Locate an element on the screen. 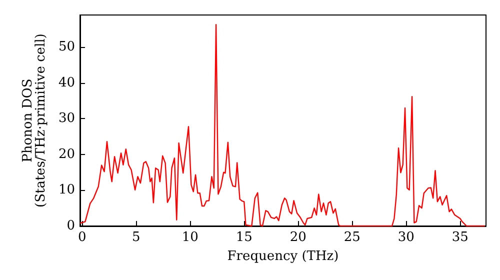 This screenshot has height=280, width=500. x-tick-label: 0 is located at coordinates (82, 237).